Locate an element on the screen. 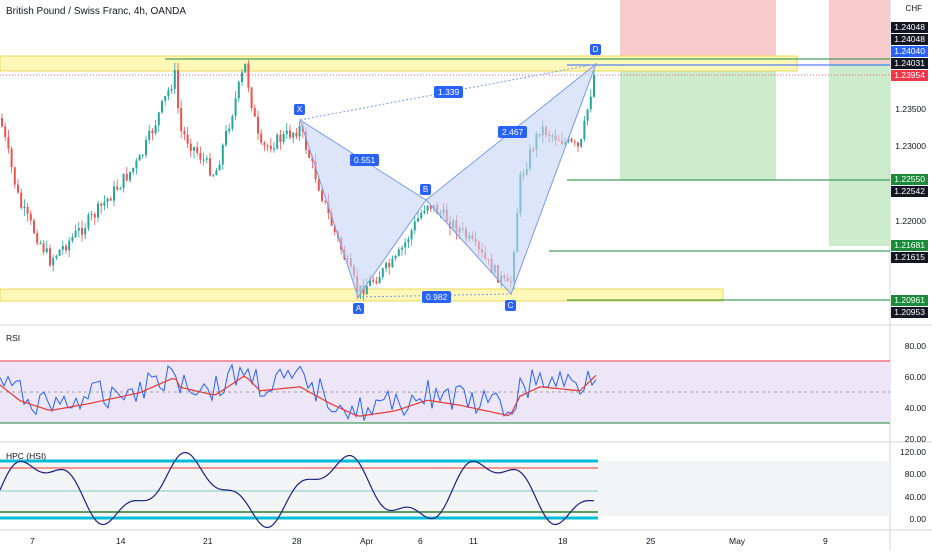  price-label: 1.22550 is located at coordinates (909, 179).